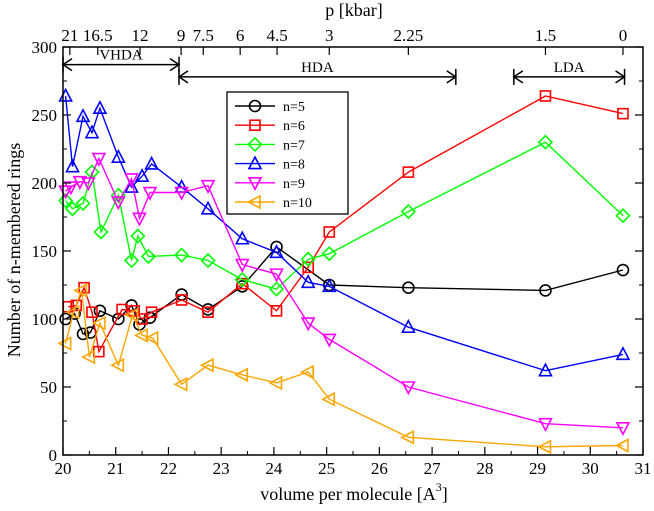  Describe the element at coordinates (317, 68) in the screenshot. I see `region-label: HDA` at that location.